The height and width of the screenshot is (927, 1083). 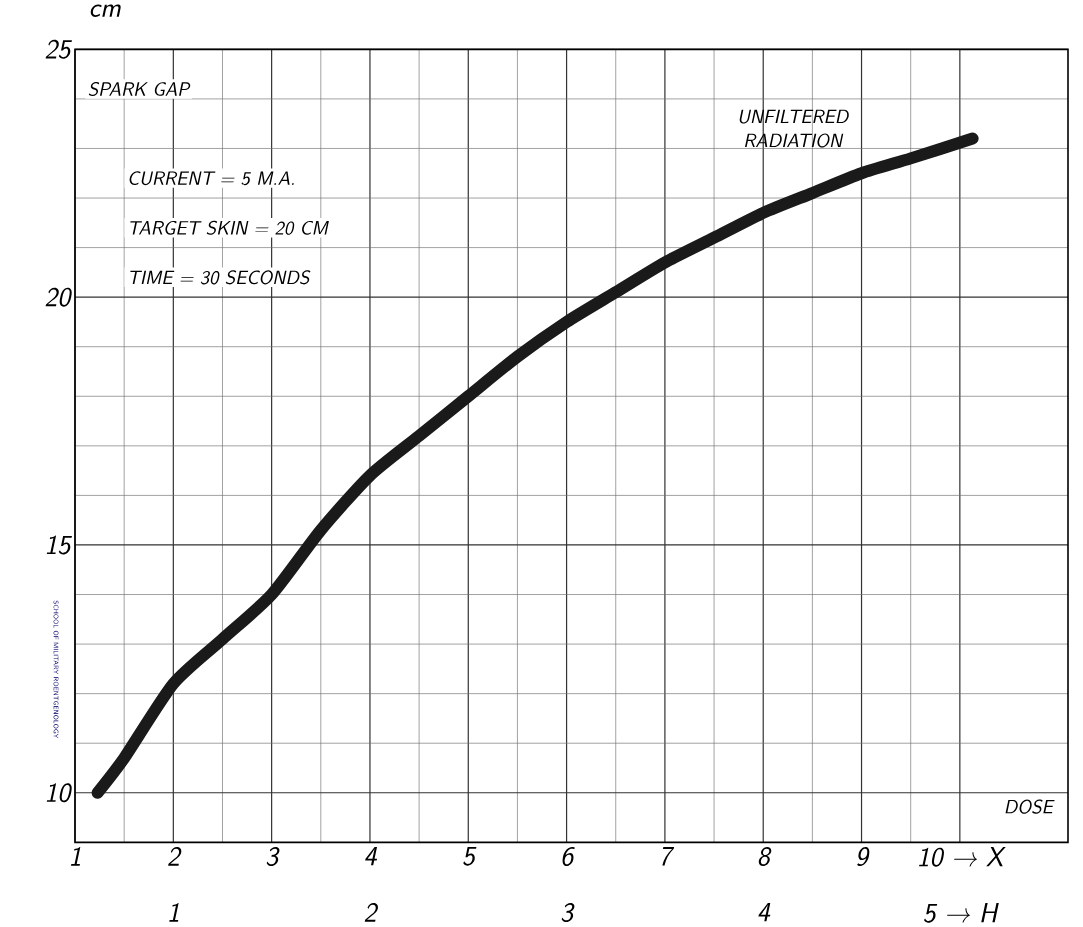 I want to click on y-tick-label: 25, so click(x=58, y=49).